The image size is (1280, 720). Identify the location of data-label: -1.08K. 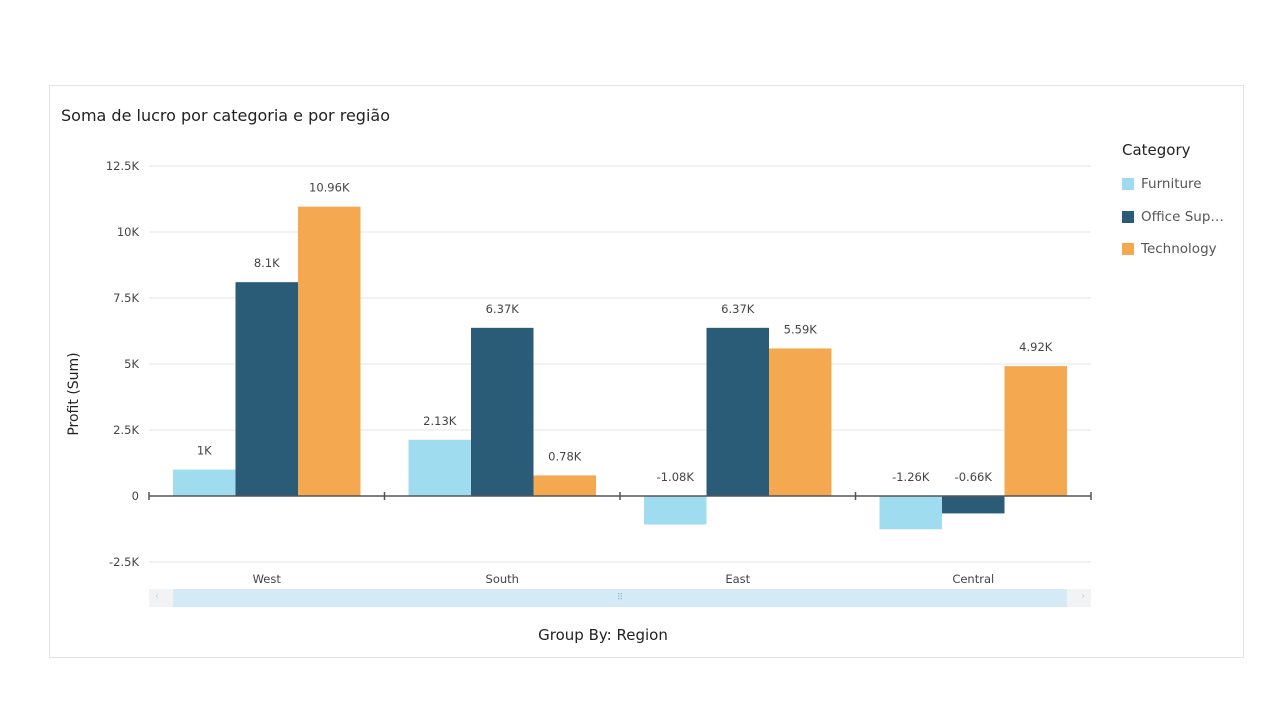
(676, 477).